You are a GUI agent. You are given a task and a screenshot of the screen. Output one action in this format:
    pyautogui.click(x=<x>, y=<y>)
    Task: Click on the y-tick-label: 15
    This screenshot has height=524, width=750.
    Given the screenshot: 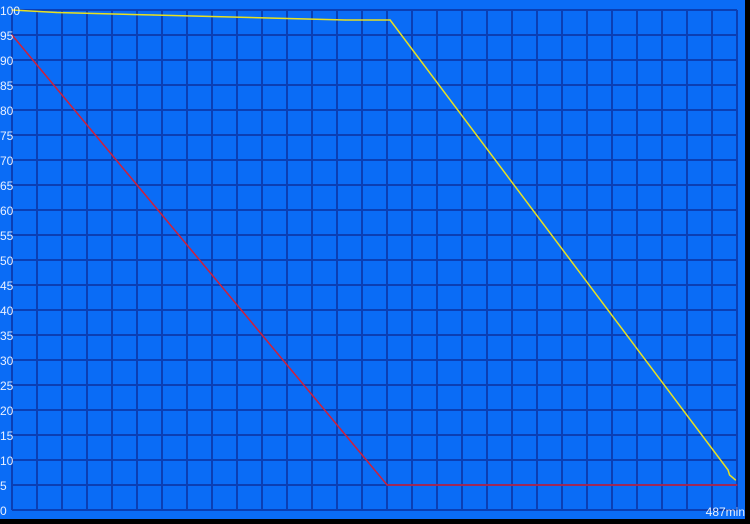 What is the action you would take?
    pyautogui.click(x=7, y=436)
    